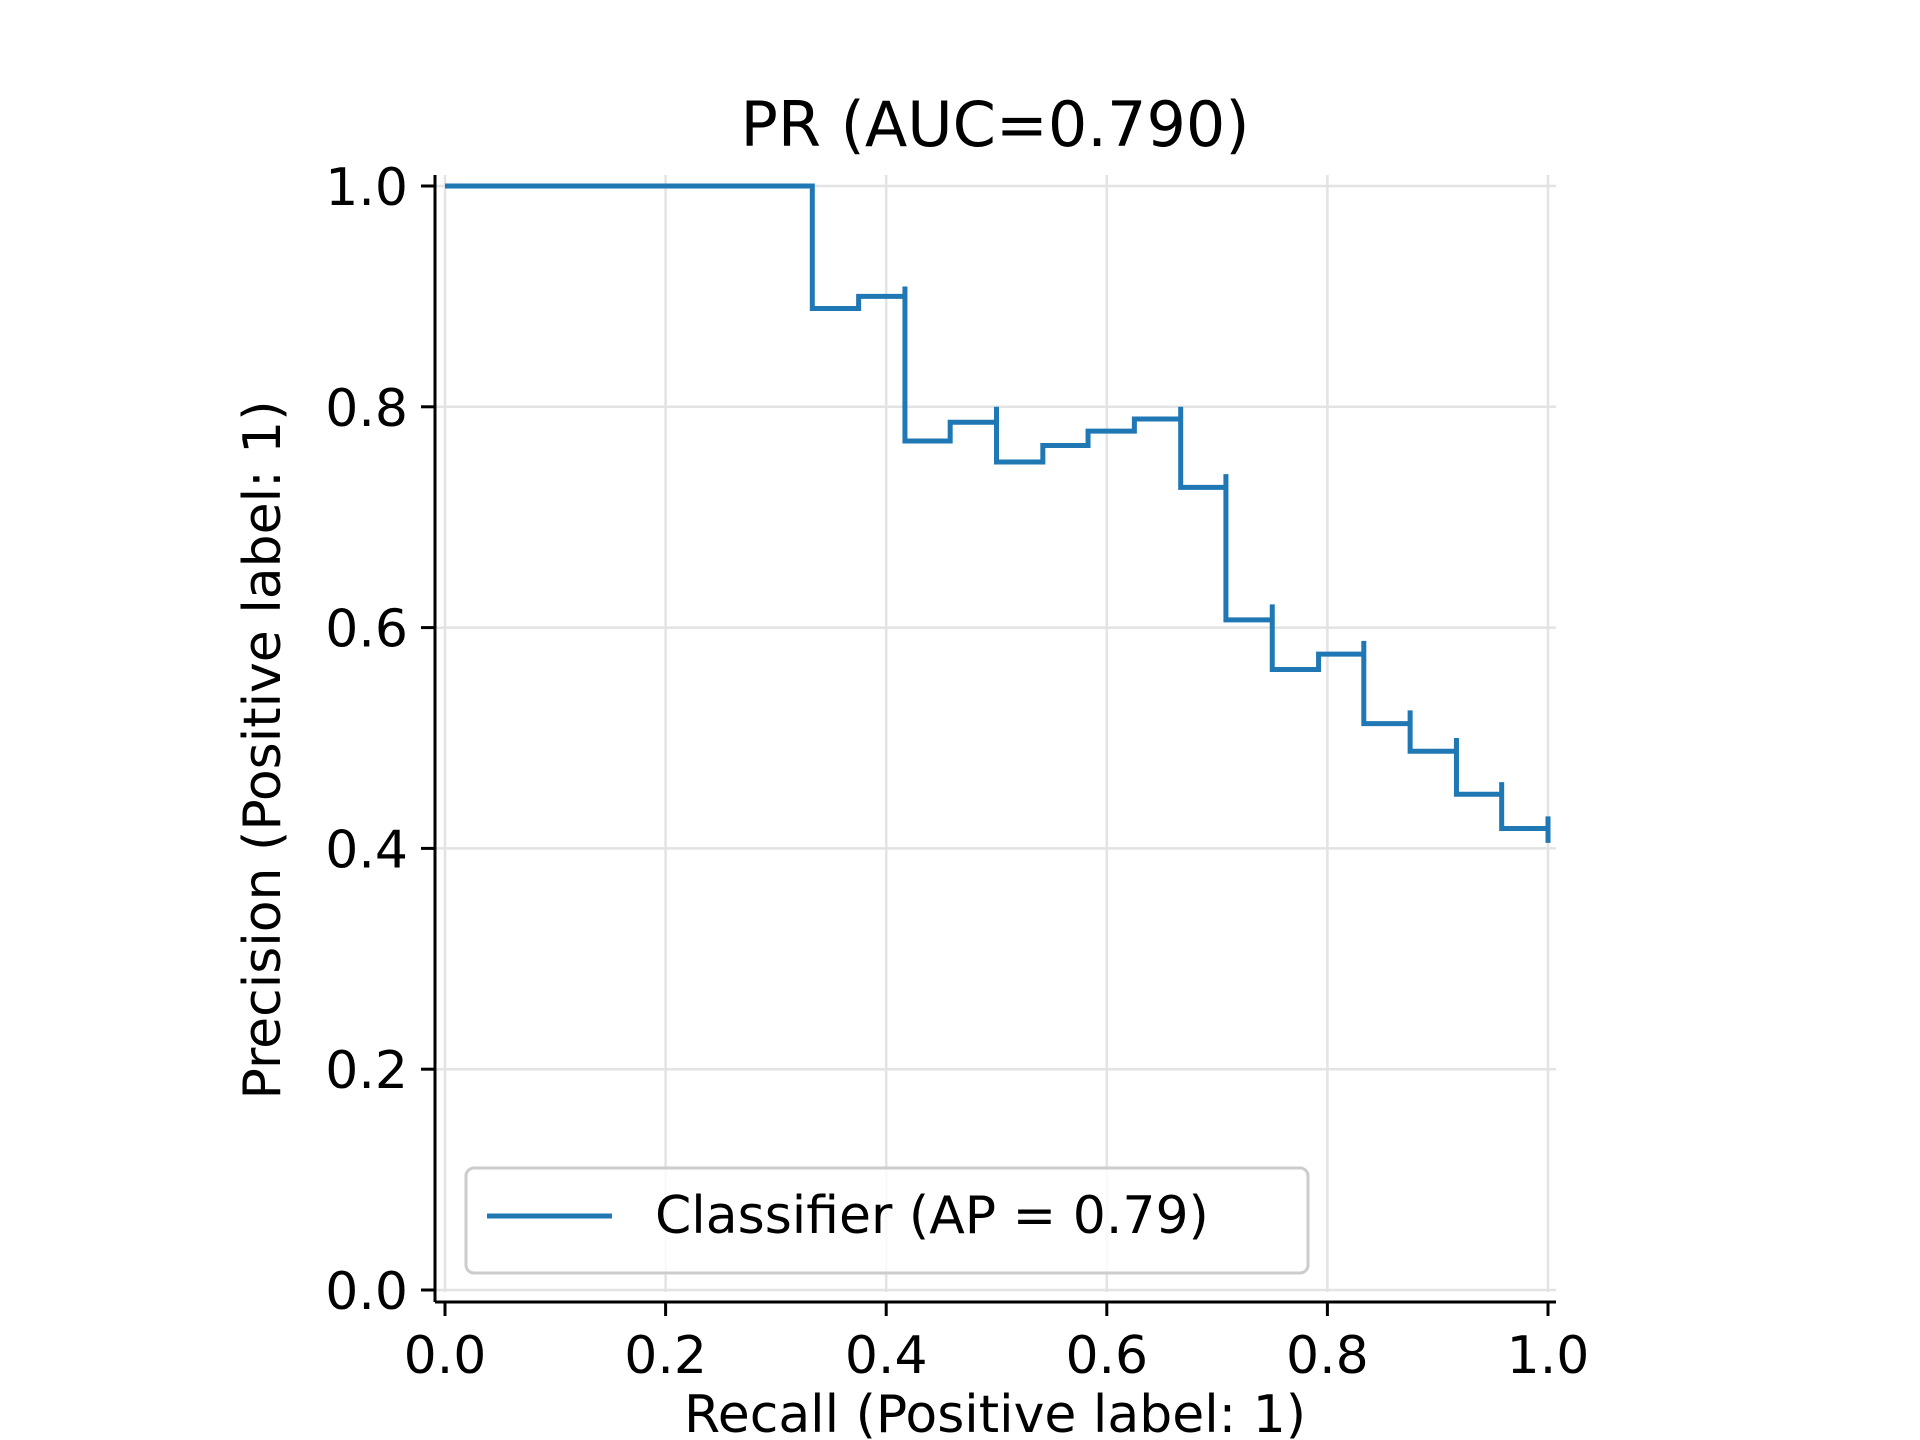  I want to click on legend: Classifier (AP = 0.79), so click(887, 1220).